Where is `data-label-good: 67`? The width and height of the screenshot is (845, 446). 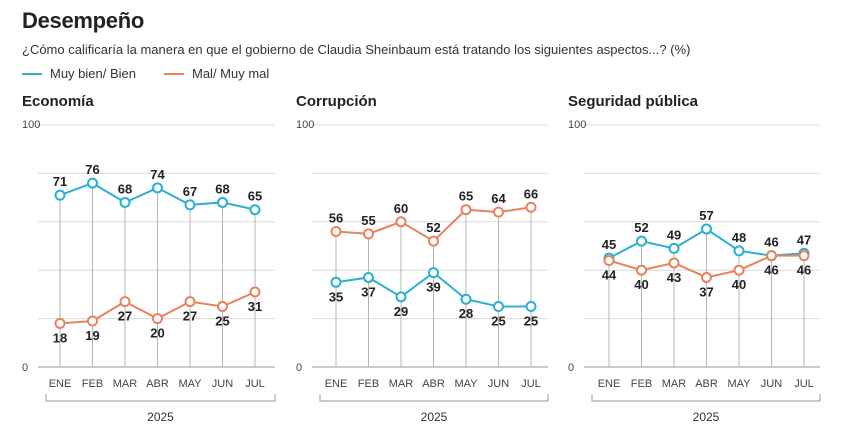
data-label-good: 67 is located at coordinates (190, 191).